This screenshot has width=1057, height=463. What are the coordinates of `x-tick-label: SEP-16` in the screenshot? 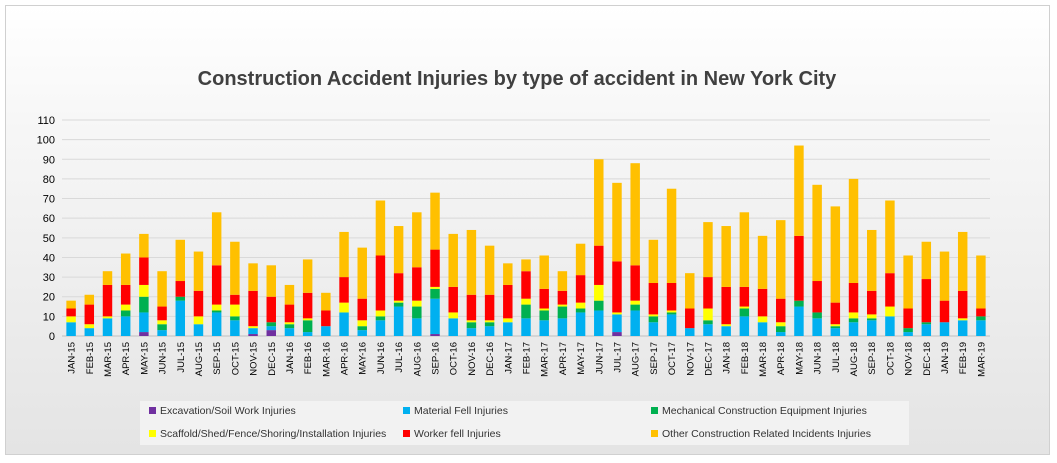 It's located at (436, 358).